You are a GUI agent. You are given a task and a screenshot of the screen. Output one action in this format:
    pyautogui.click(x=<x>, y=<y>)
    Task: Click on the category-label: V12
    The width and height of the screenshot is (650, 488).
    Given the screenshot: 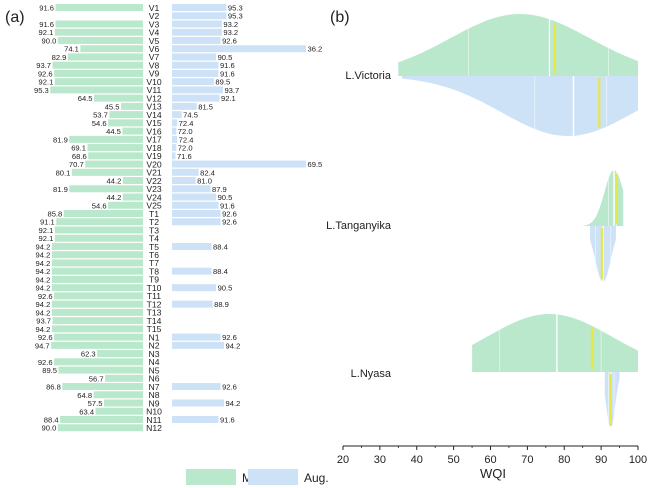 What is the action you would take?
    pyautogui.click(x=154, y=98)
    